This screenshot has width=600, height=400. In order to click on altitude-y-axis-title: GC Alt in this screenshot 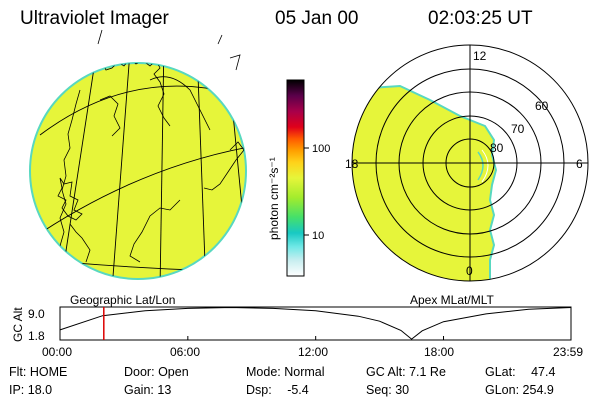, I will do `click(18, 324)`.